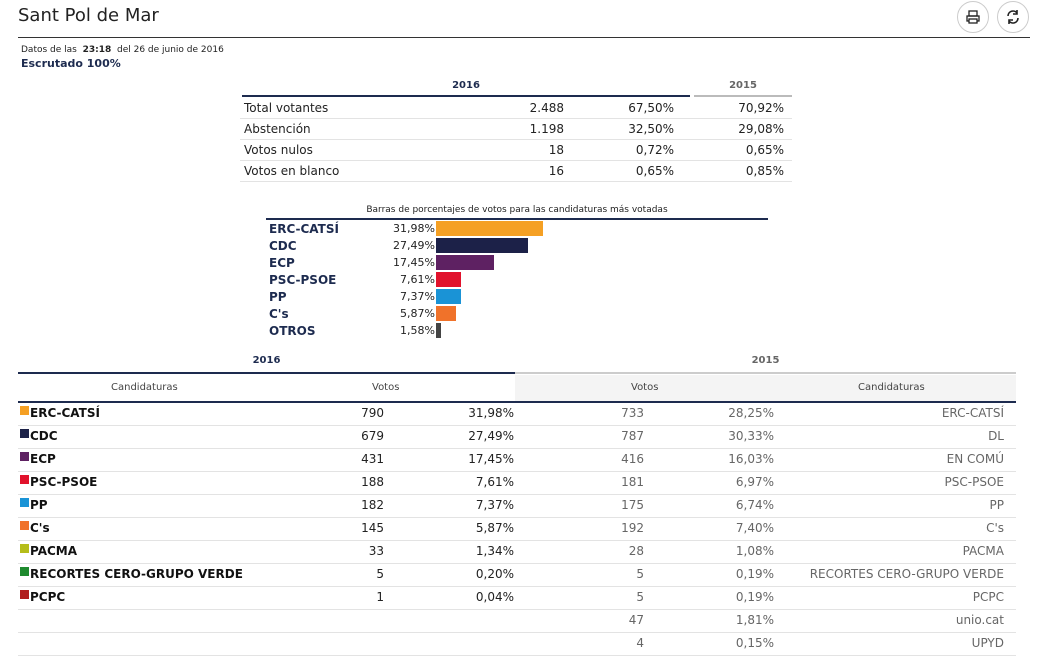  Describe the element at coordinates (39, 505) in the screenshot. I see `party-name: PP` at that location.